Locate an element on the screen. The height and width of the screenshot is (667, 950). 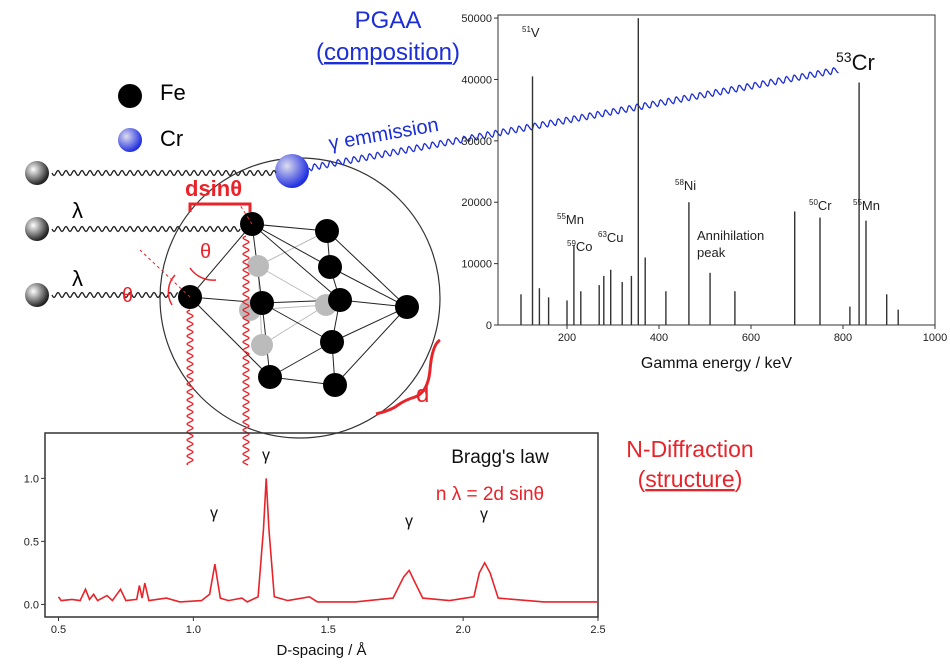
pgaa-subtitle: (composition) is located at coordinates (388, 52).